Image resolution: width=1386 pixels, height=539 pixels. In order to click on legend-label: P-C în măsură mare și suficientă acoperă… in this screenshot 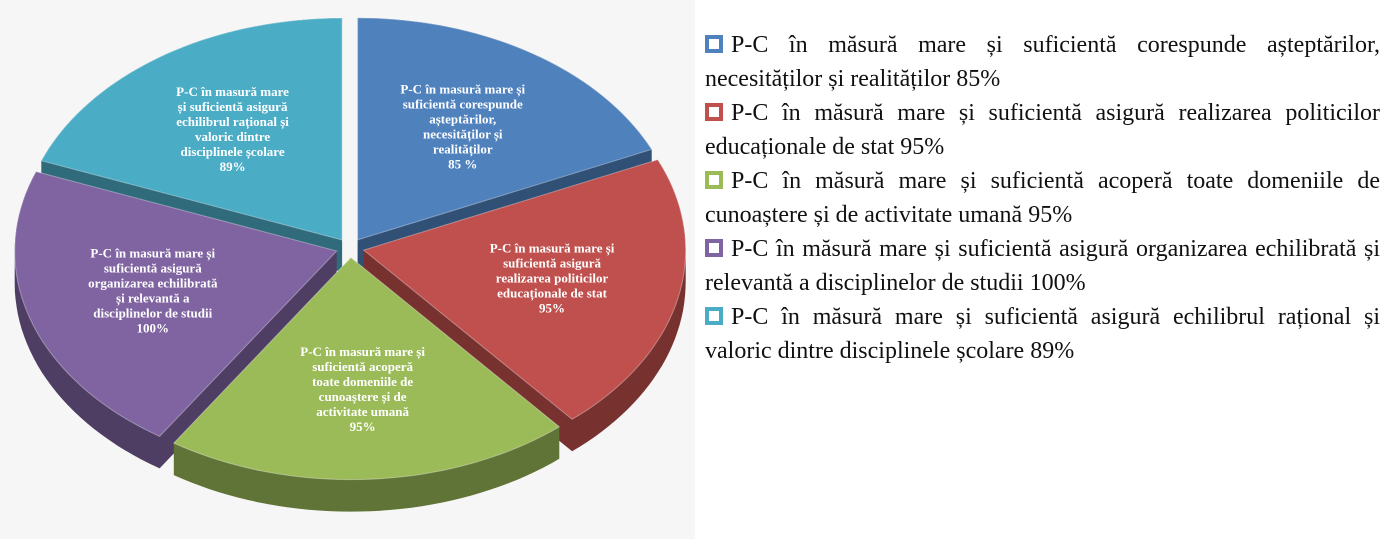, I will do `click(1042, 198)`.